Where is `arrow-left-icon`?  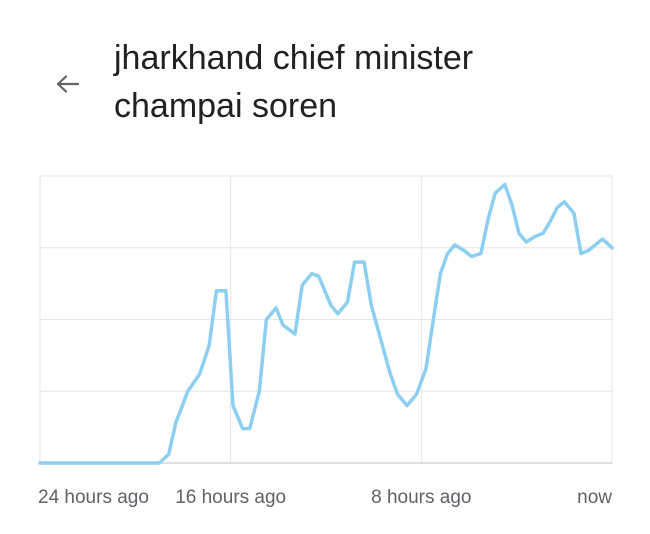 arrow-left-icon is located at coordinates (68, 84).